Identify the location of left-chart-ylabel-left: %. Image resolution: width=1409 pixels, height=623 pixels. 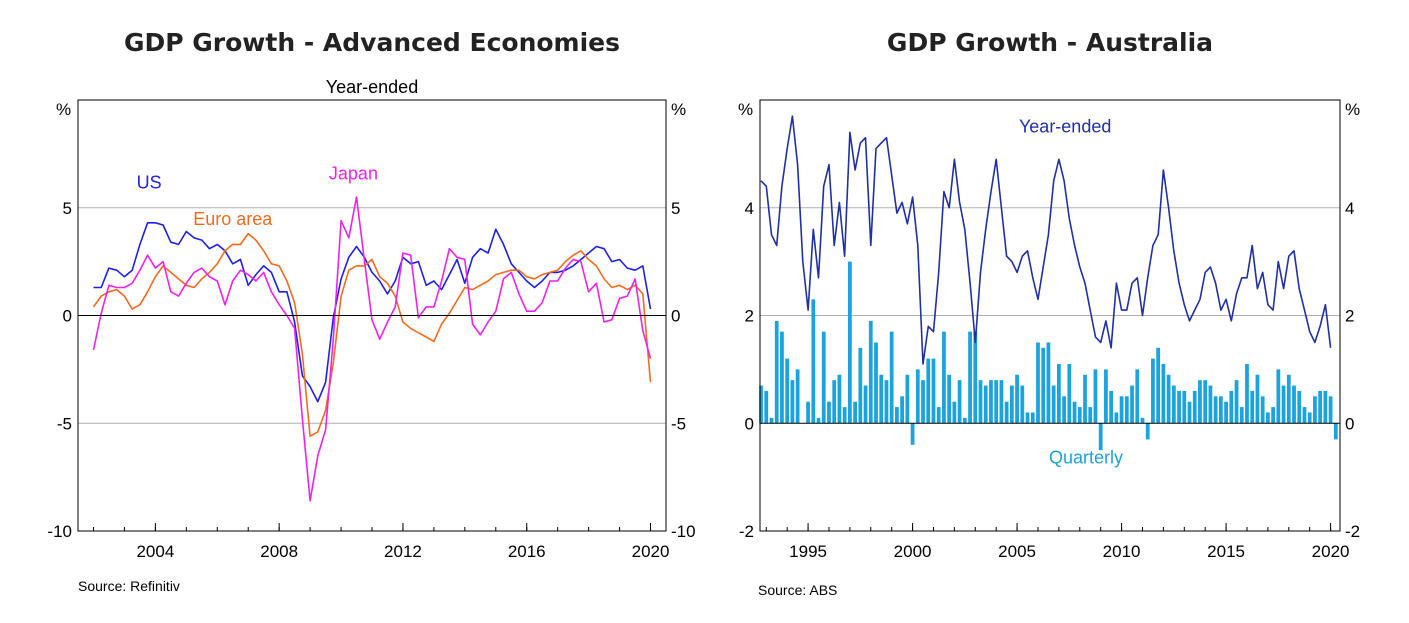
(63, 109).